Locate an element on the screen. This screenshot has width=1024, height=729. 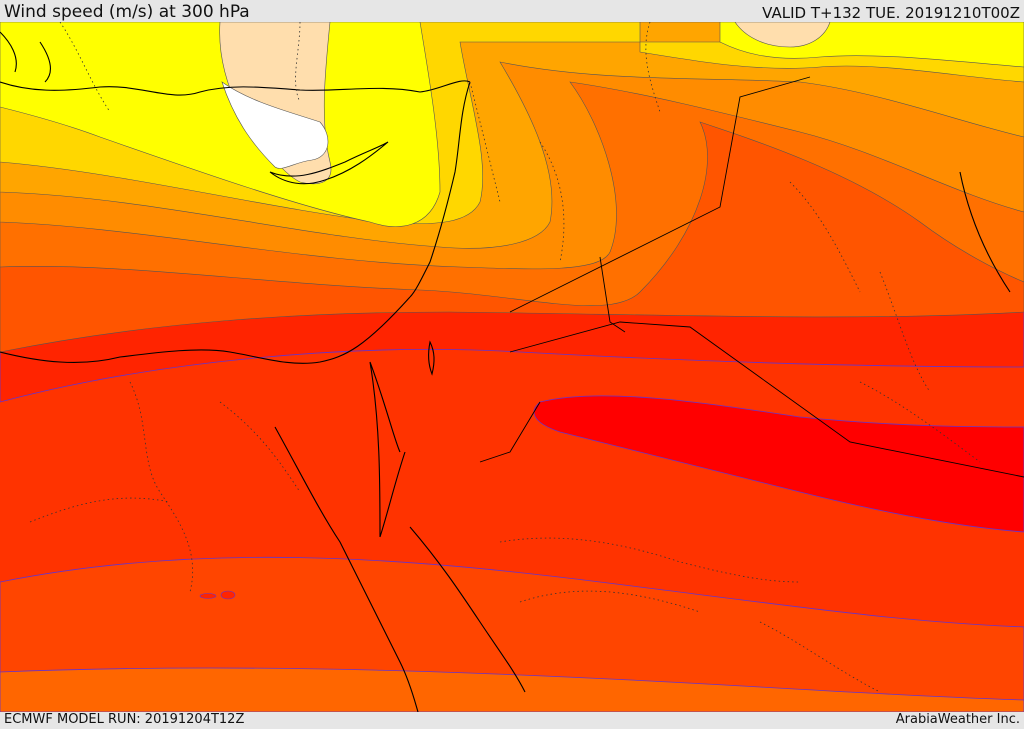
border-egypt-sudan is located at coordinates (510, 432).